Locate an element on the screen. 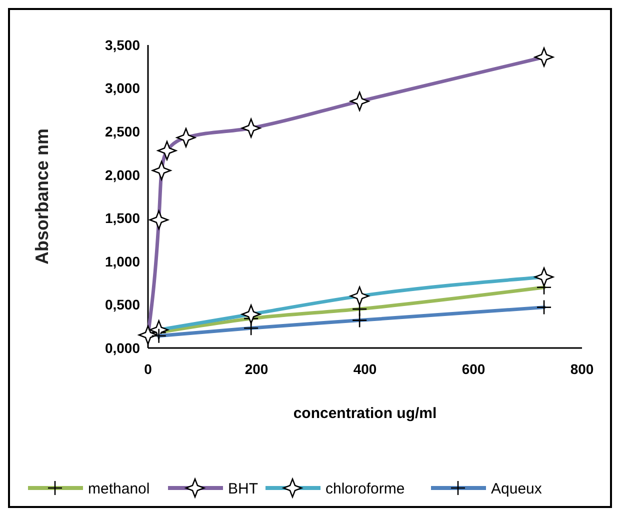 The height and width of the screenshot is (516, 620). x-tick-label: 600 is located at coordinates (474, 369).